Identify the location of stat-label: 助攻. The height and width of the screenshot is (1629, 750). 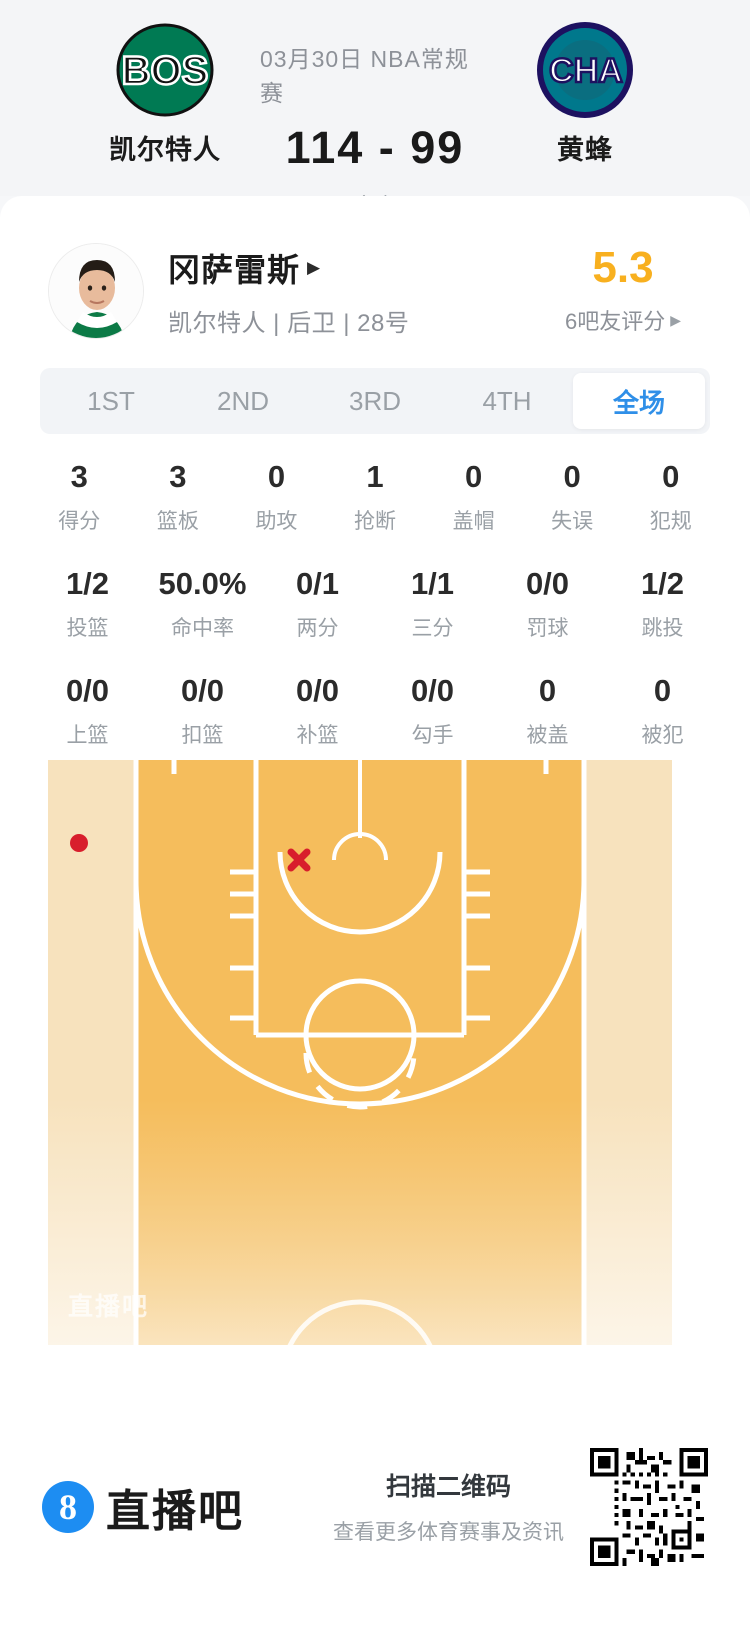
(276, 522).